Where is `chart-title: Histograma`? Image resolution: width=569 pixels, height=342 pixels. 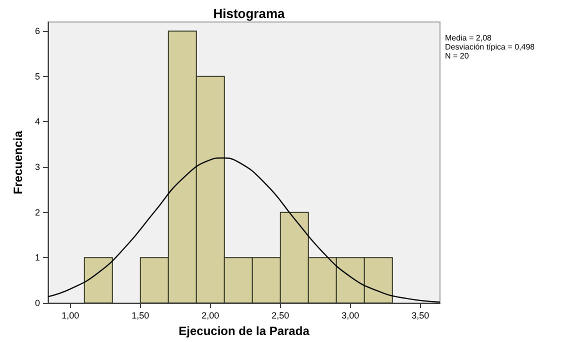
chart-title: Histograma is located at coordinates (249, 13).